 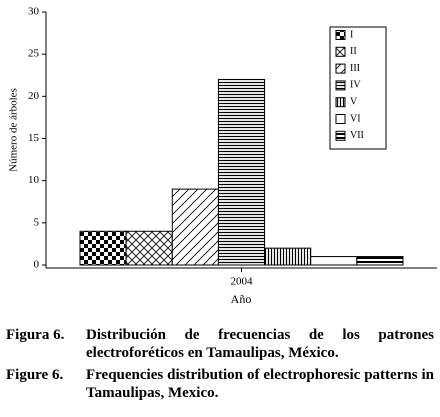 I want to click on legend-label: II, so click(x=353, y=51).